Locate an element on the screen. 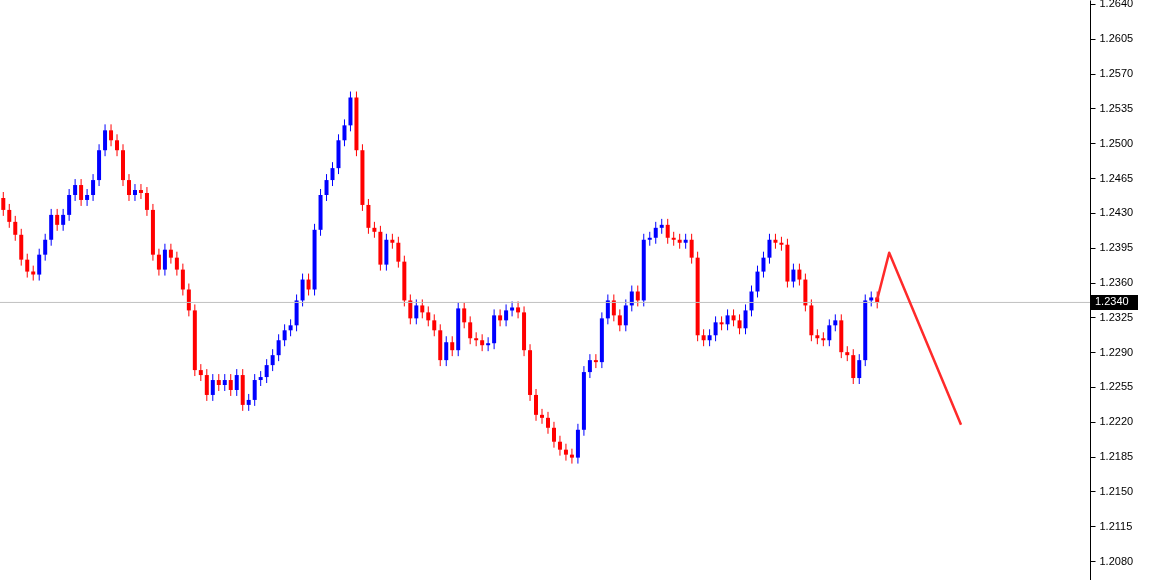  y-tick-label: 1.2535 is located at coordinates (1116, 107).